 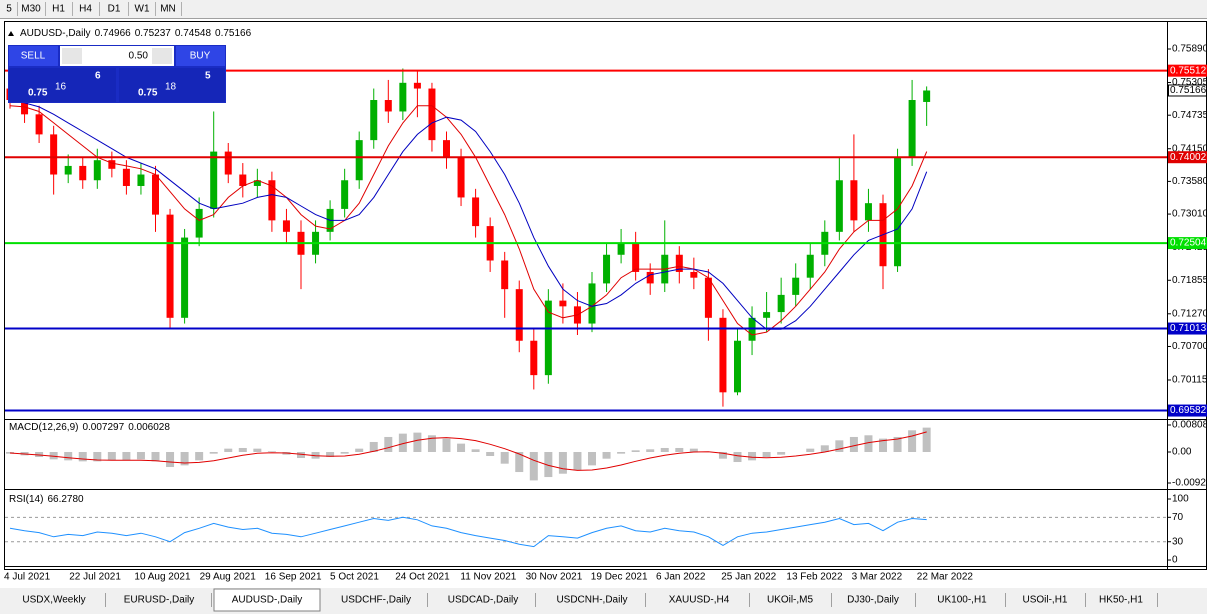 I want to click on y-tick-label: 0.73010, so click(x=1189, y=214).